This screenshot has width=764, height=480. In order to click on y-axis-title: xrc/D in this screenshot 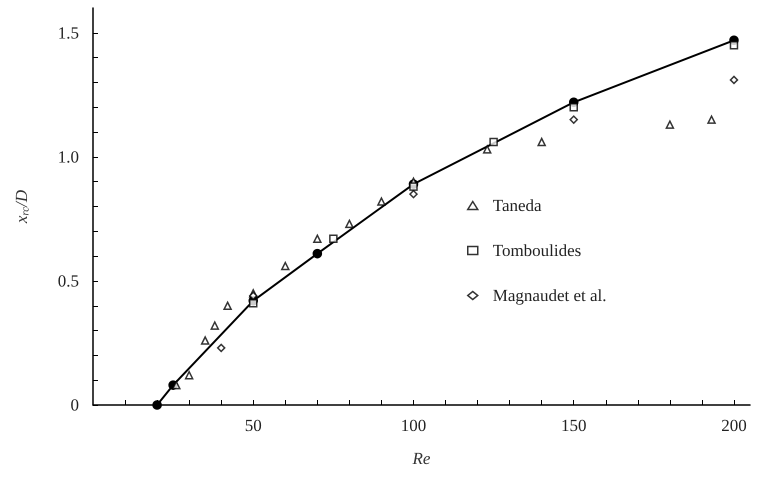, I will do `click(22, 206)`.